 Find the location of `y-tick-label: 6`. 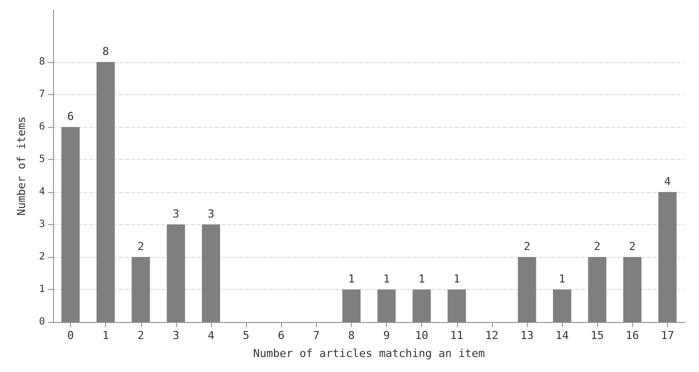

y-tick-label: 6 is located at coordinates (41, 127).